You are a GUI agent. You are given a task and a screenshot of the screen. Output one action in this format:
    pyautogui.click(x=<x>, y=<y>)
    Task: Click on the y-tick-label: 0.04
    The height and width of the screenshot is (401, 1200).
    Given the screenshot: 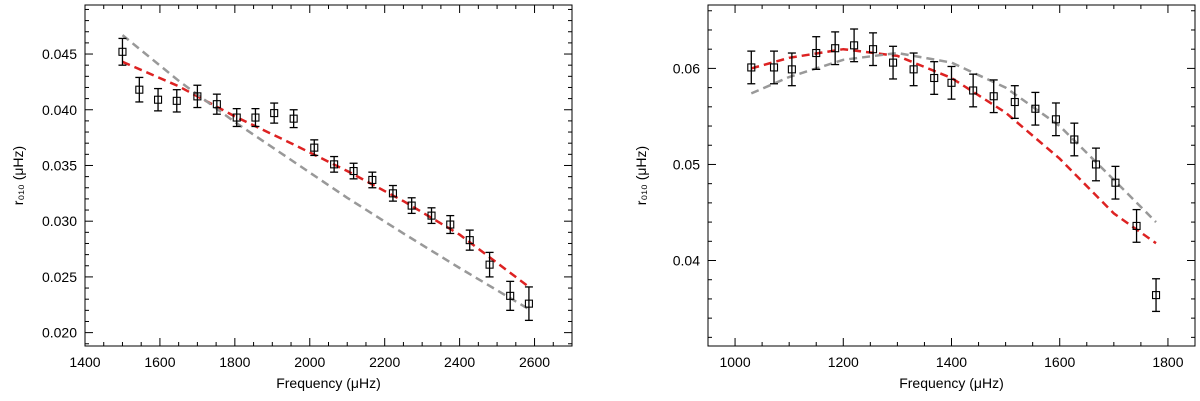 What is the action you would take?
    pyautogui.click(x=686, y=261)
    